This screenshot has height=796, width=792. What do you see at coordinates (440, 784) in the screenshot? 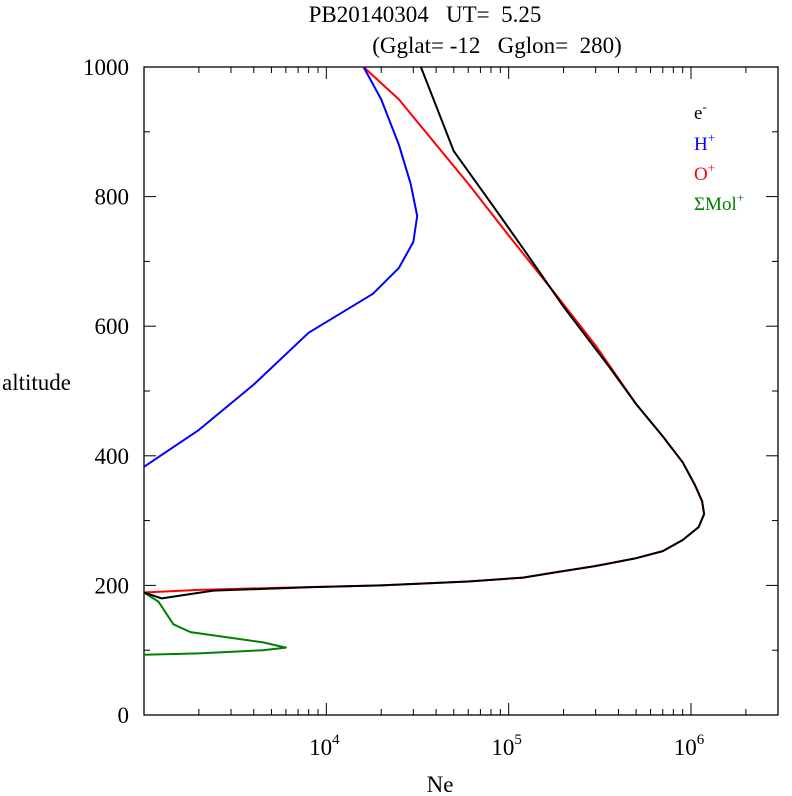
I see `x-axis-label: Ne` at bounding box center [440, 784].